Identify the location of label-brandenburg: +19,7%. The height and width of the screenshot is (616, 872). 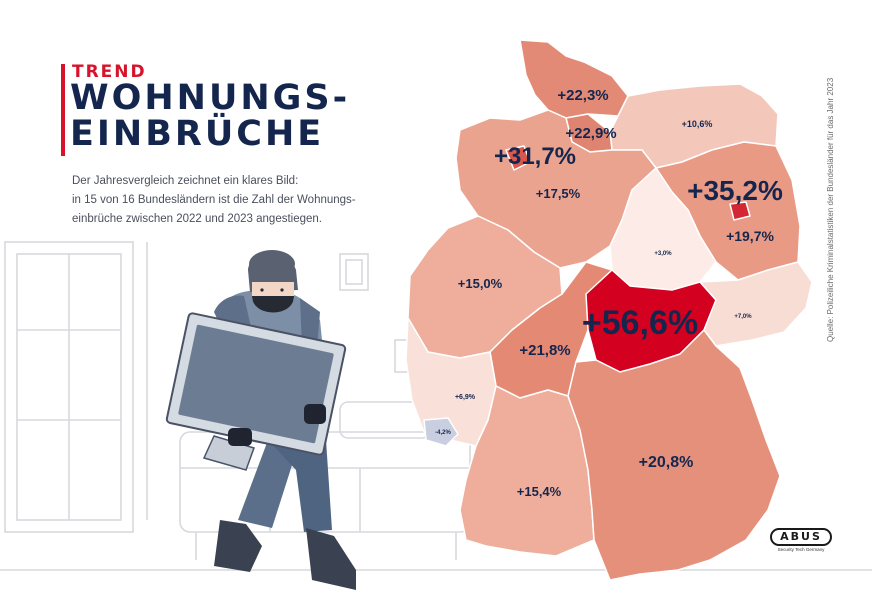
(750, 236).